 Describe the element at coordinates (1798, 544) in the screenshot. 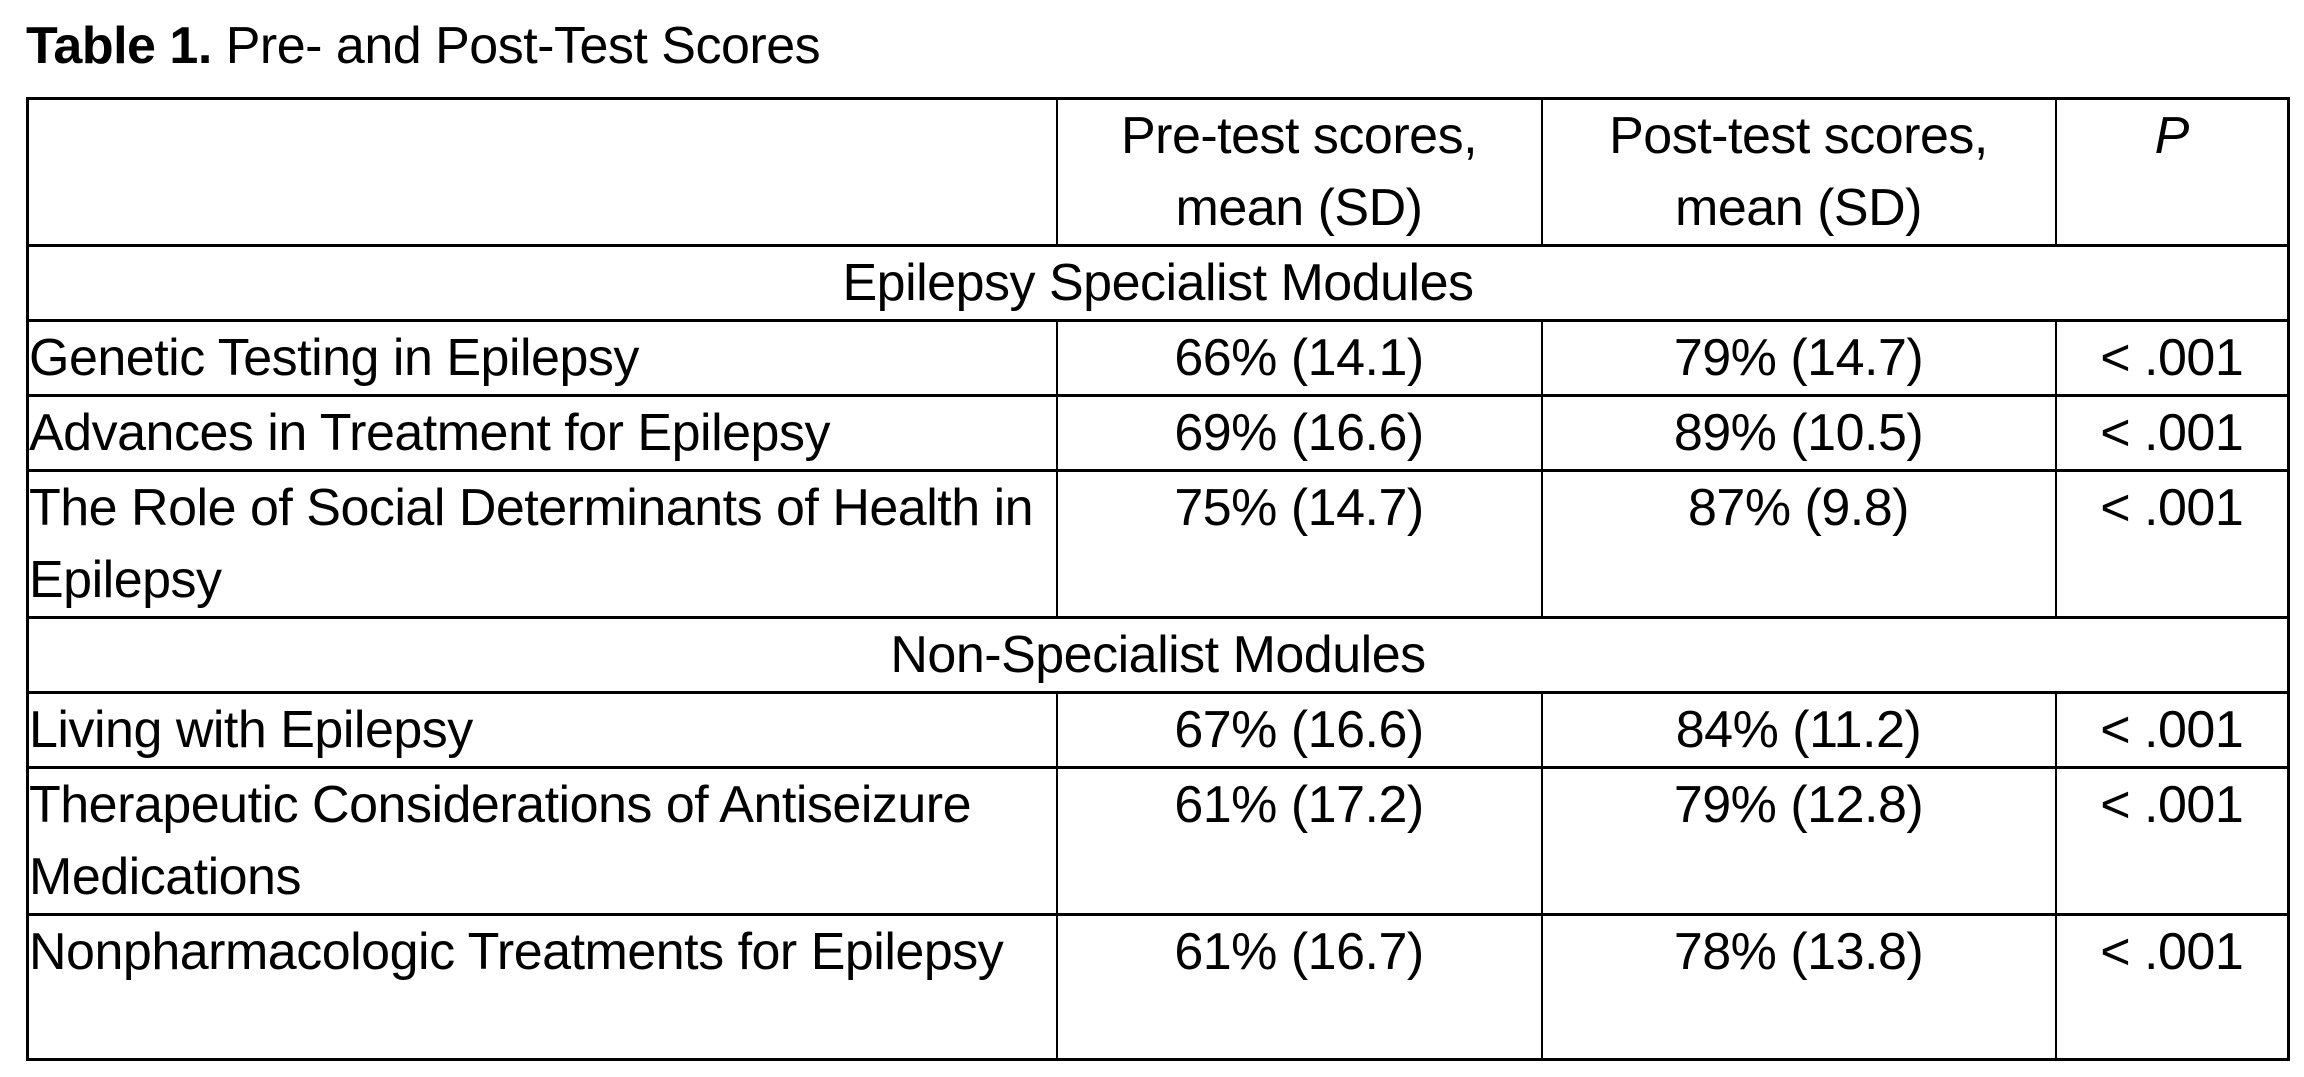

I see `post-score-cell: 87% (9.8)` at that location.